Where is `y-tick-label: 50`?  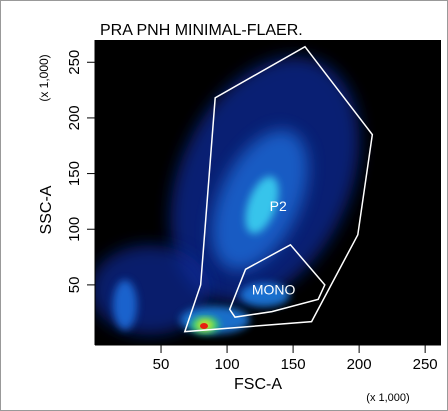 y-tick-label: 50 is located at coordinates (74, 285).